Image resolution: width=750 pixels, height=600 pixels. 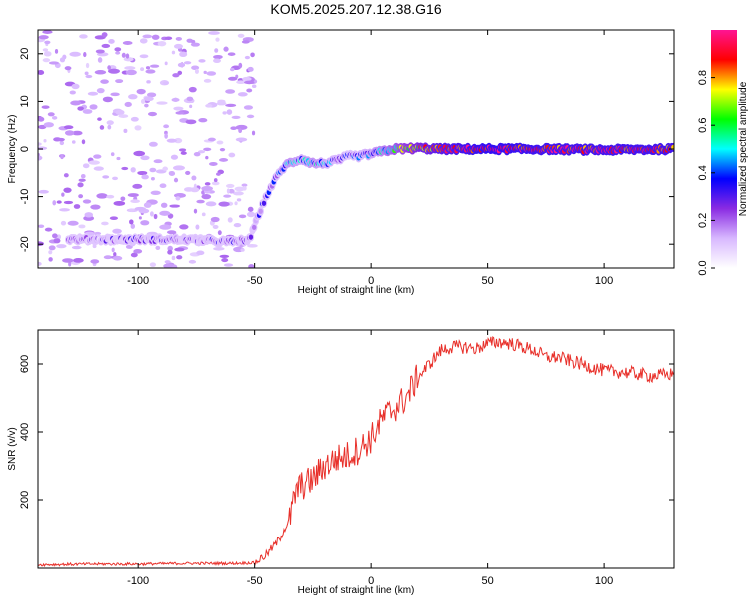 I want to click on track-core, so click(x=260, y=211).